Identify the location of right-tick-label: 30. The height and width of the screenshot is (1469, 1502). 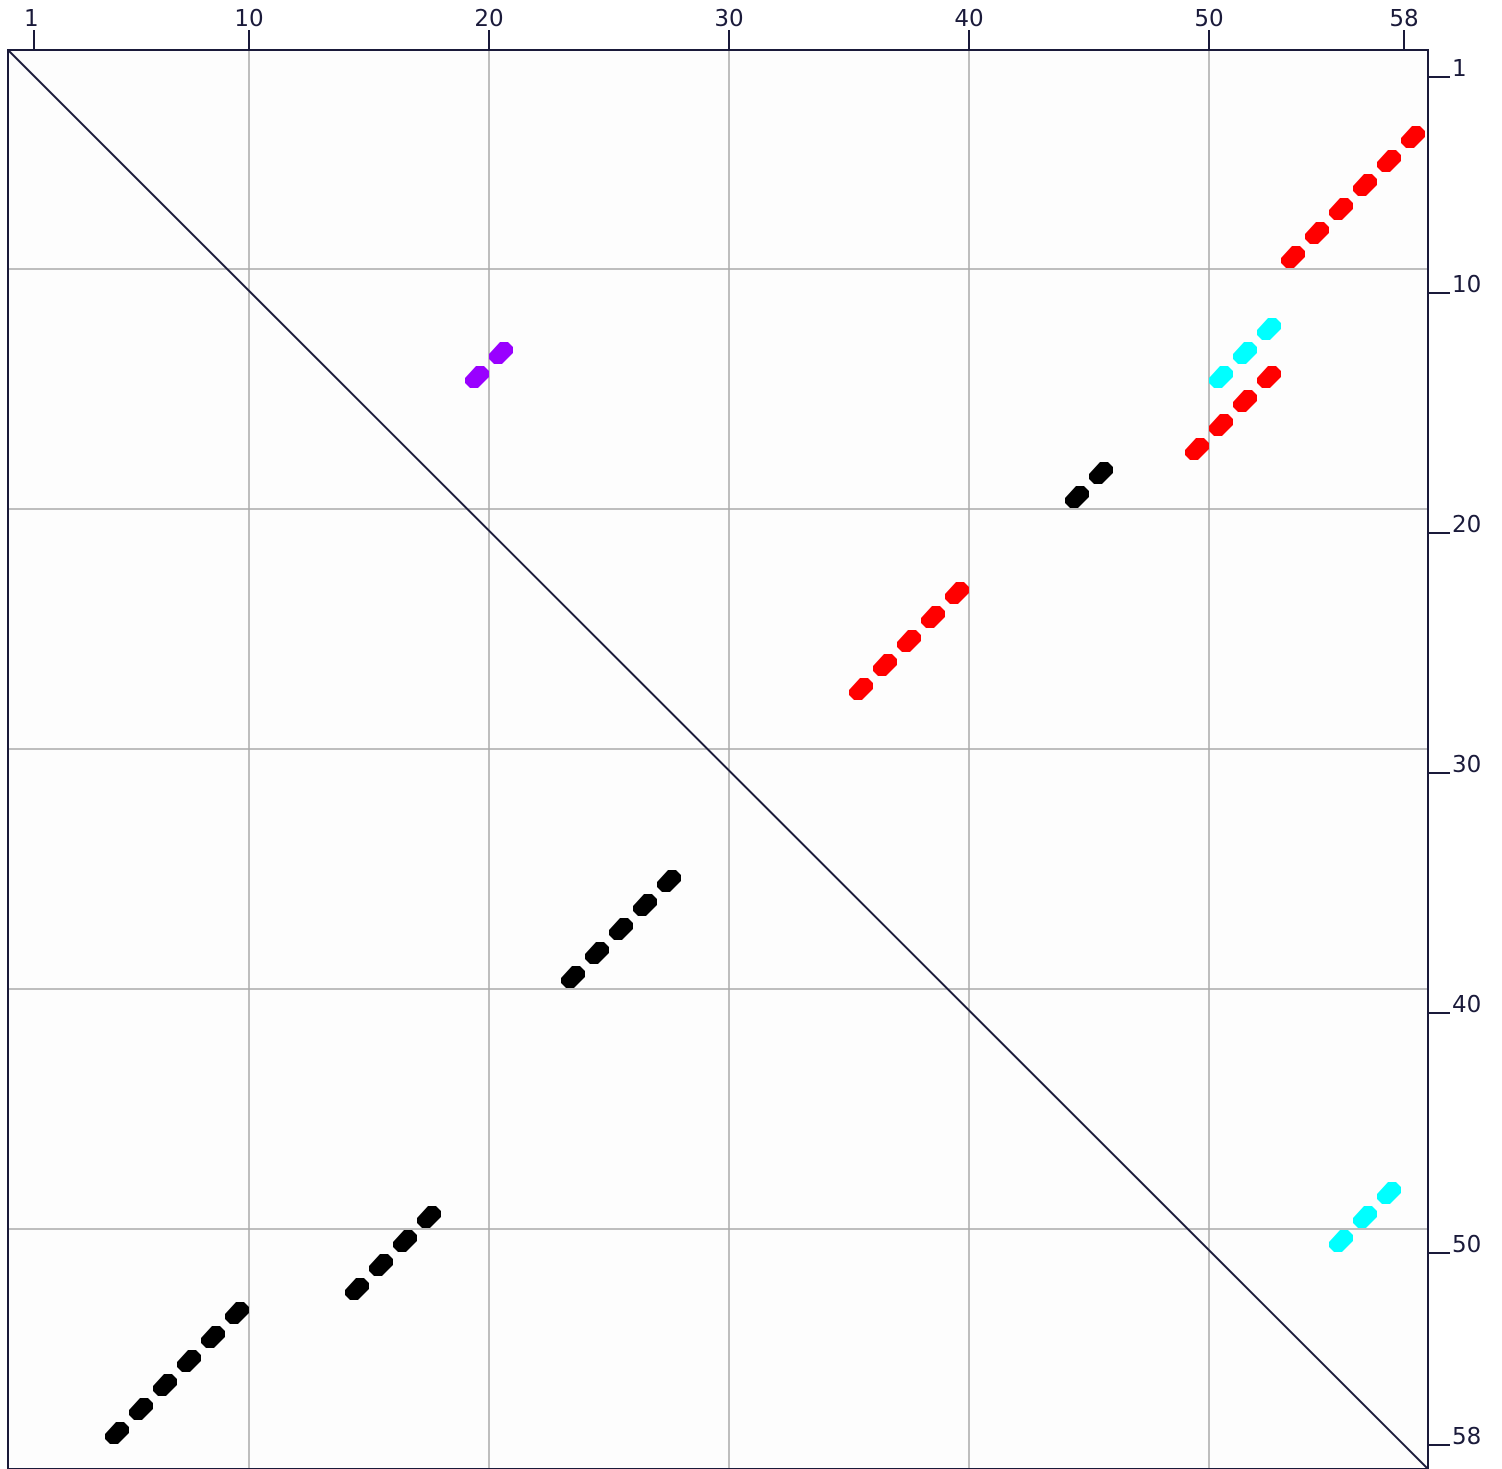
(1466, 765).